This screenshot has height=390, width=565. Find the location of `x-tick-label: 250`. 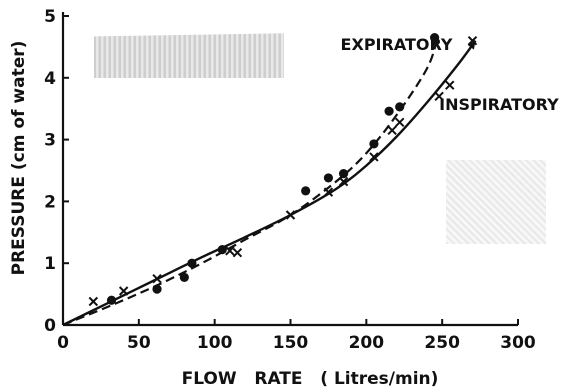

x-tick-label: 250 is located at coordinates (442, 343).